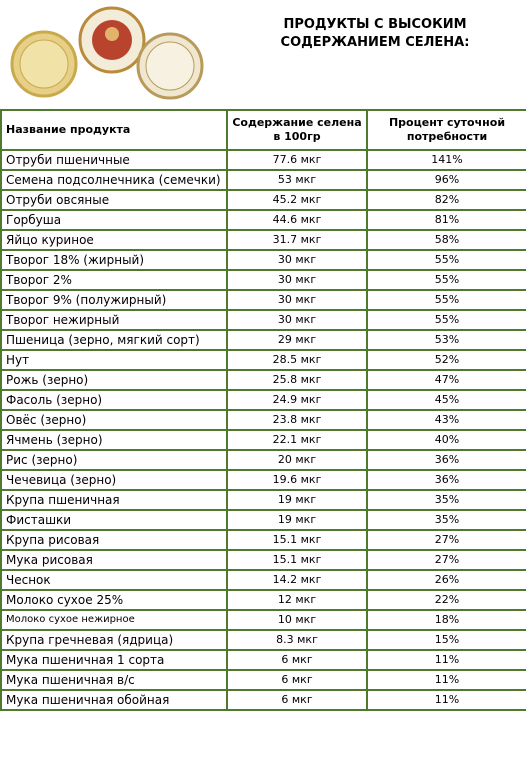 The height and width of the screenshot is (769, 526). I want to click on daily-percent: 35%, so click(446, 520).